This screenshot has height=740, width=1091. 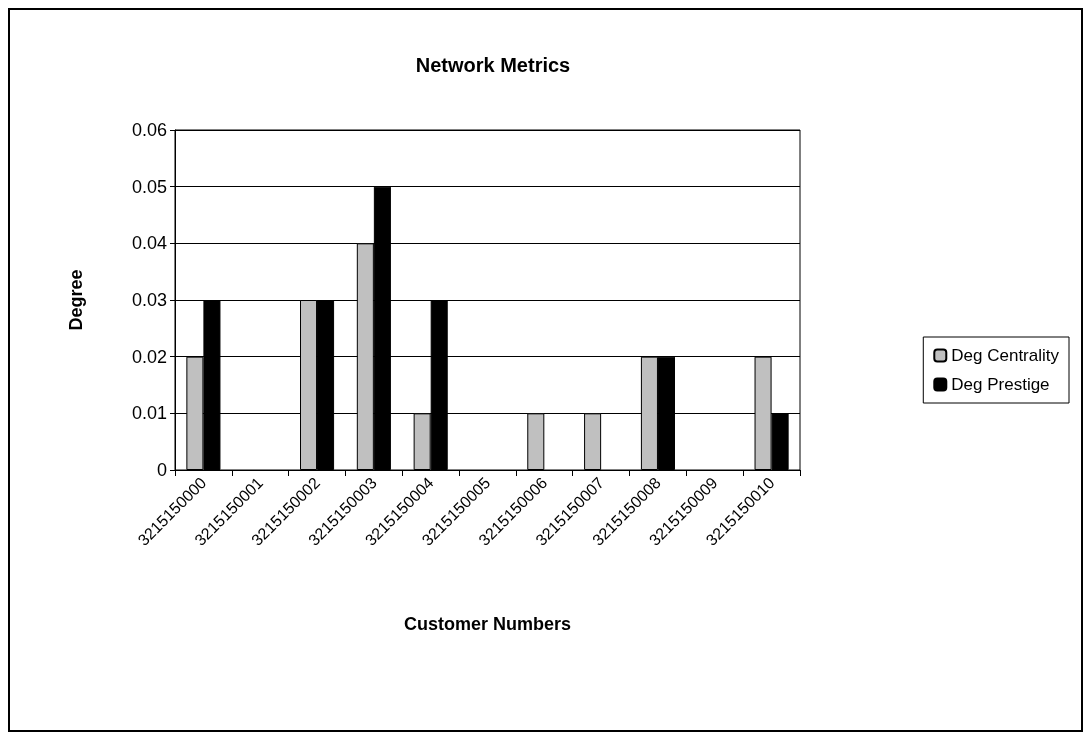 What do you see at coordinates (493, 65) in the screenshot?
I see `chart-title: Network Metrics` at bounding box center [493, 65].